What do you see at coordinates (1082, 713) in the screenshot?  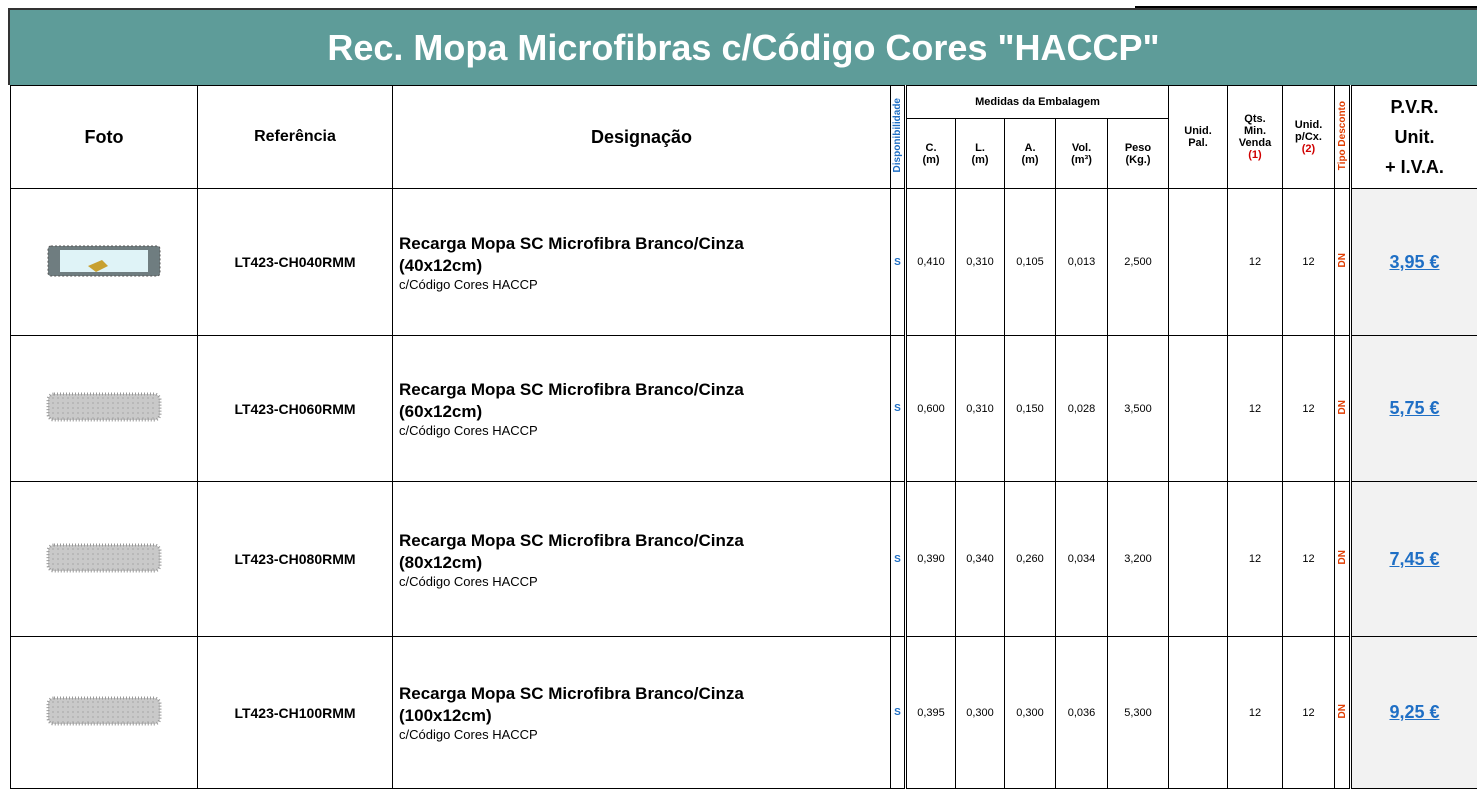 I see `dimension-vol: 0,036` at bounding box center [1082, 713].